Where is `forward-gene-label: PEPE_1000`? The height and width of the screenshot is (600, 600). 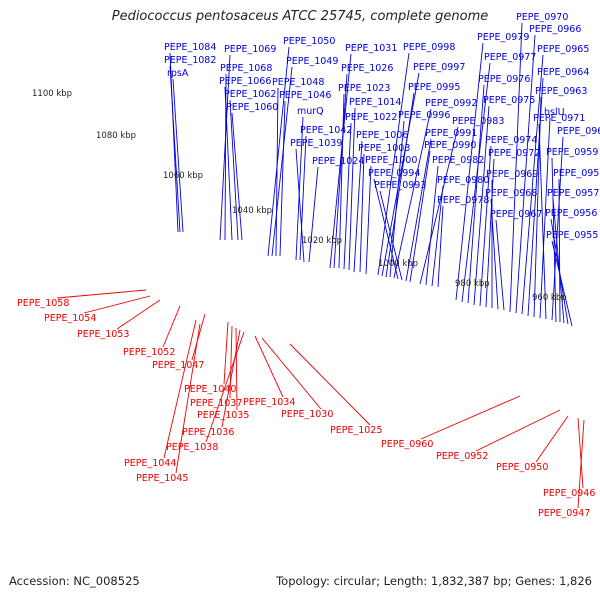 forward-gene-label: PEPE_1000 is located at coordinates (391, 160).